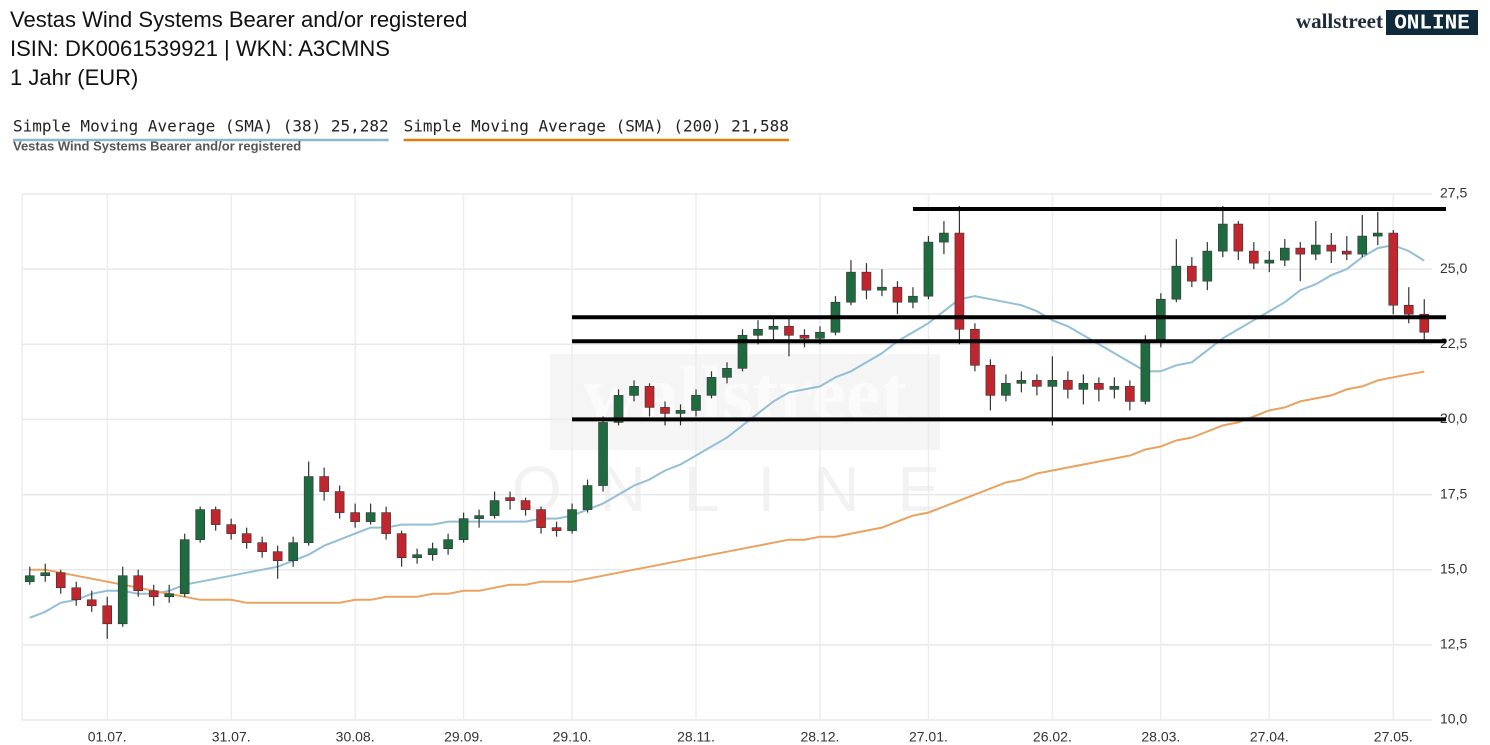 The width and height of the screenshot is (1490, 745). I want to click on y-tick-label: 12,5, so click(1453, 644).